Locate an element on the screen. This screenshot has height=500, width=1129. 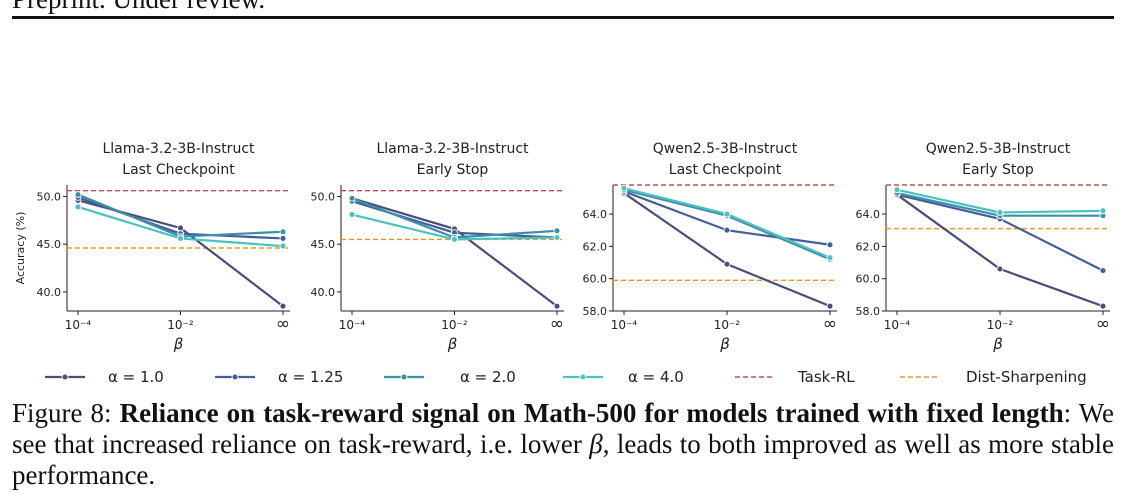
header-rule is located at coordinates (563, 17).